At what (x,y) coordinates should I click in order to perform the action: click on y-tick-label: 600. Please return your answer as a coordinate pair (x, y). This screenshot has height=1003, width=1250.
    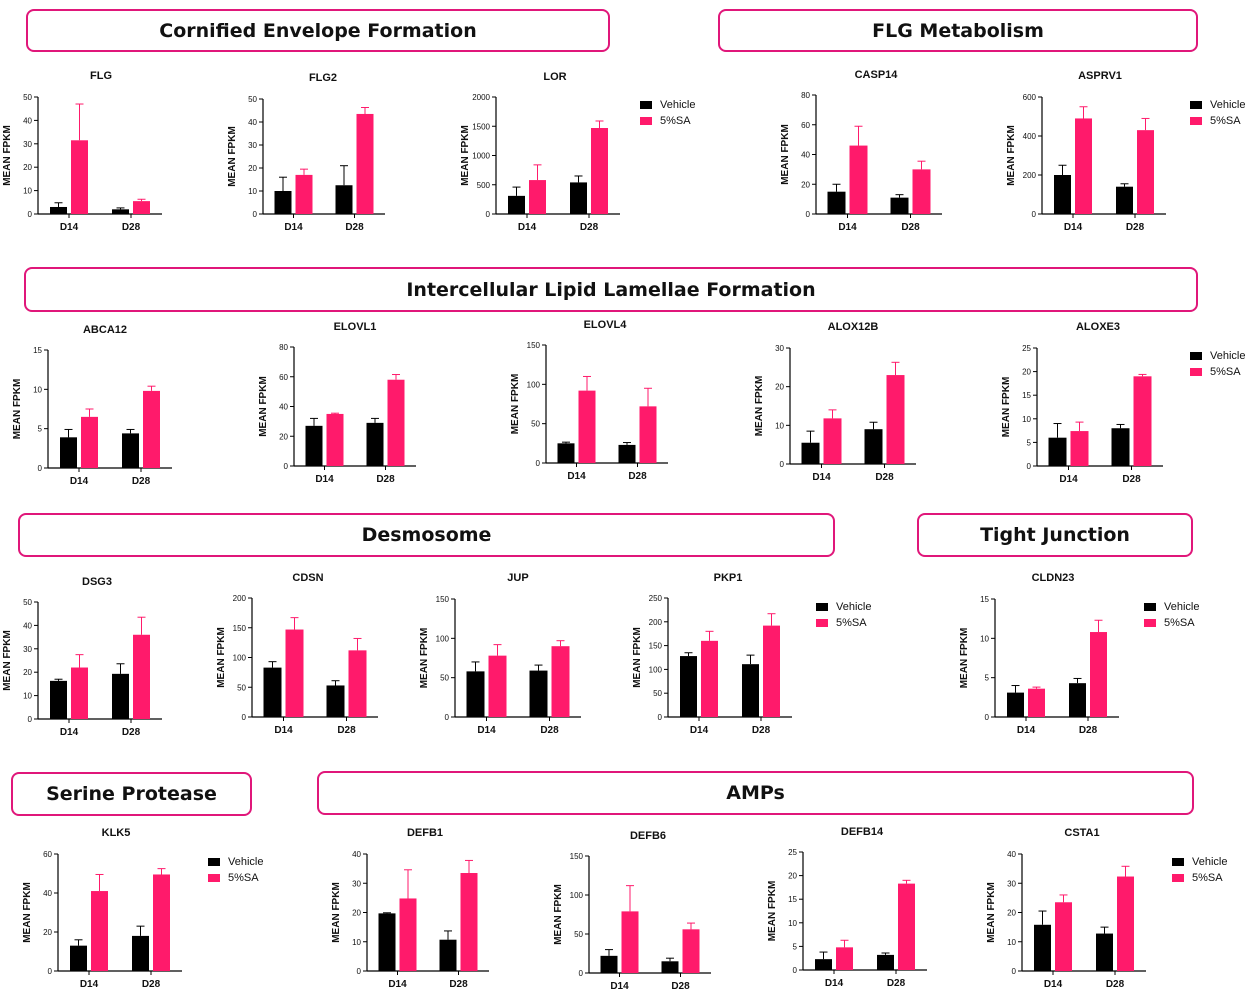
    Looking at the image, I should click on (1030, 97).